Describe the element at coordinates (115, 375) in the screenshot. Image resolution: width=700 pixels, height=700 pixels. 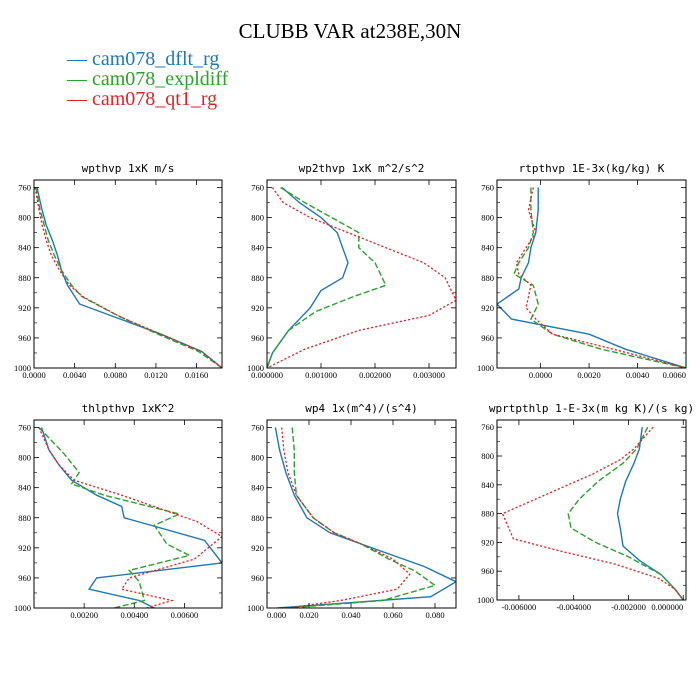
I see `x-tick-label: 0.0080` at that location.